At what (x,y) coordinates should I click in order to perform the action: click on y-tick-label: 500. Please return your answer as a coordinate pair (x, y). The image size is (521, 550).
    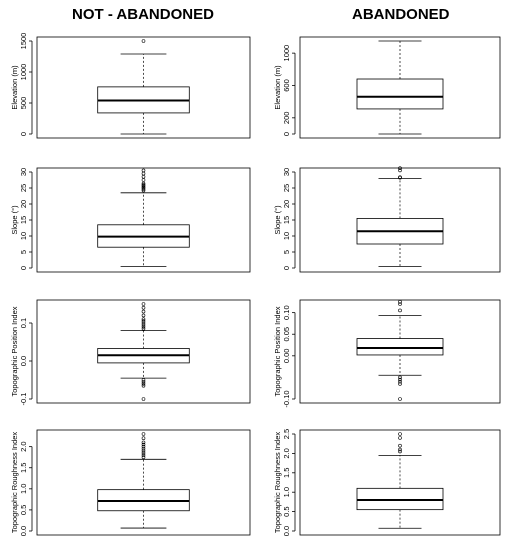
    Looking at the image, I should click on (23, 103).